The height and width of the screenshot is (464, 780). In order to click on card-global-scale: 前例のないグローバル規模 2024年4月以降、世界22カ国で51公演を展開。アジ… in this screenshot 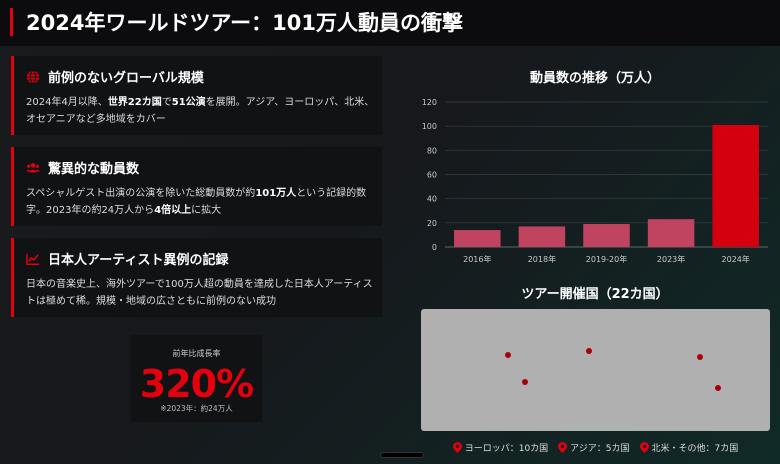, I will do `click(196, 95)`.